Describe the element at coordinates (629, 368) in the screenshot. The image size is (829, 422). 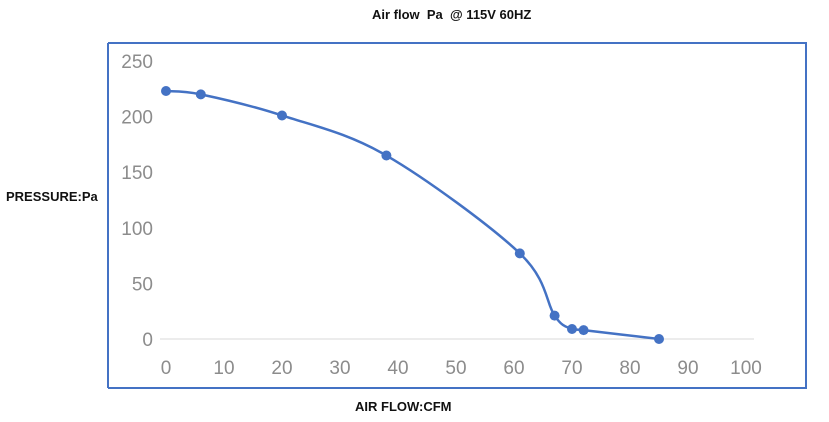
I see `x-tick-label: 80` at that location.